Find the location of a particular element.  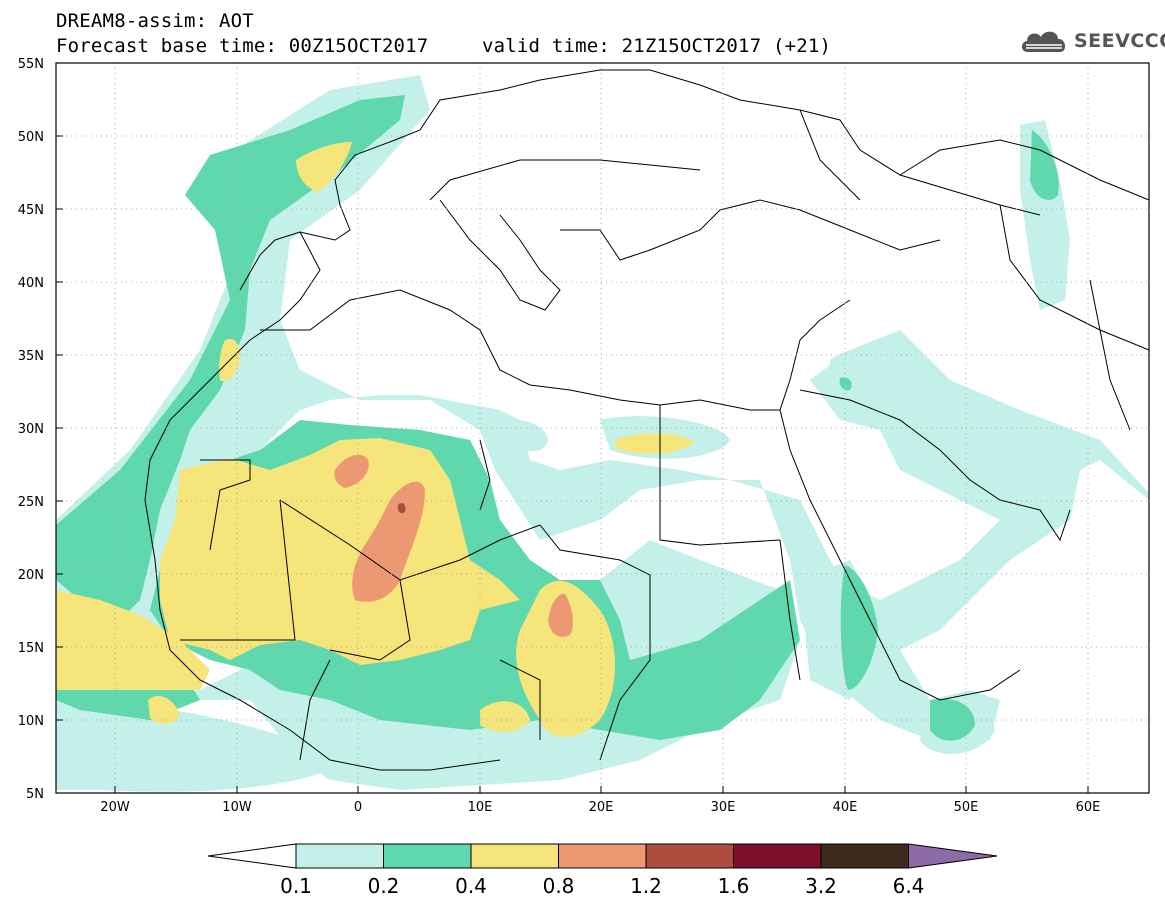

colorbar-label: 1.6 is located at coordinates (734, 886).